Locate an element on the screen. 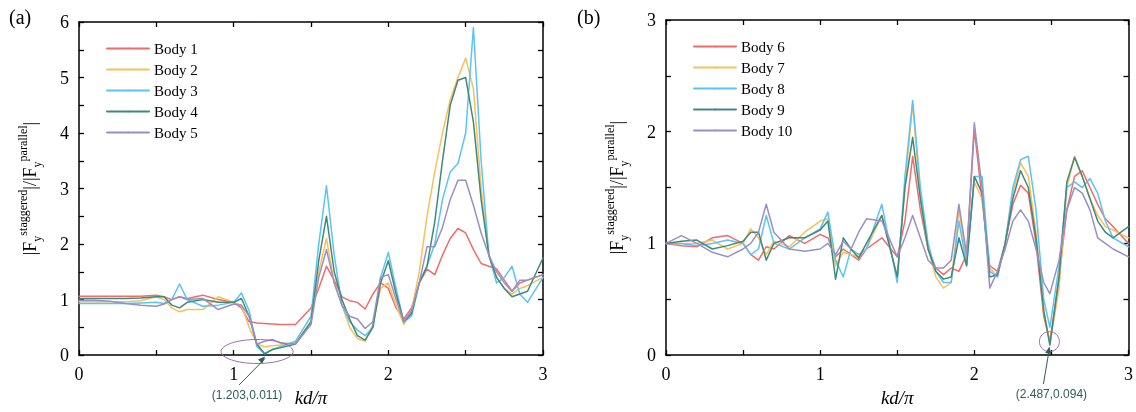 This screenshot has height=412, width=1136. y-tick-label: 5 is located at coordinates (64, 77).